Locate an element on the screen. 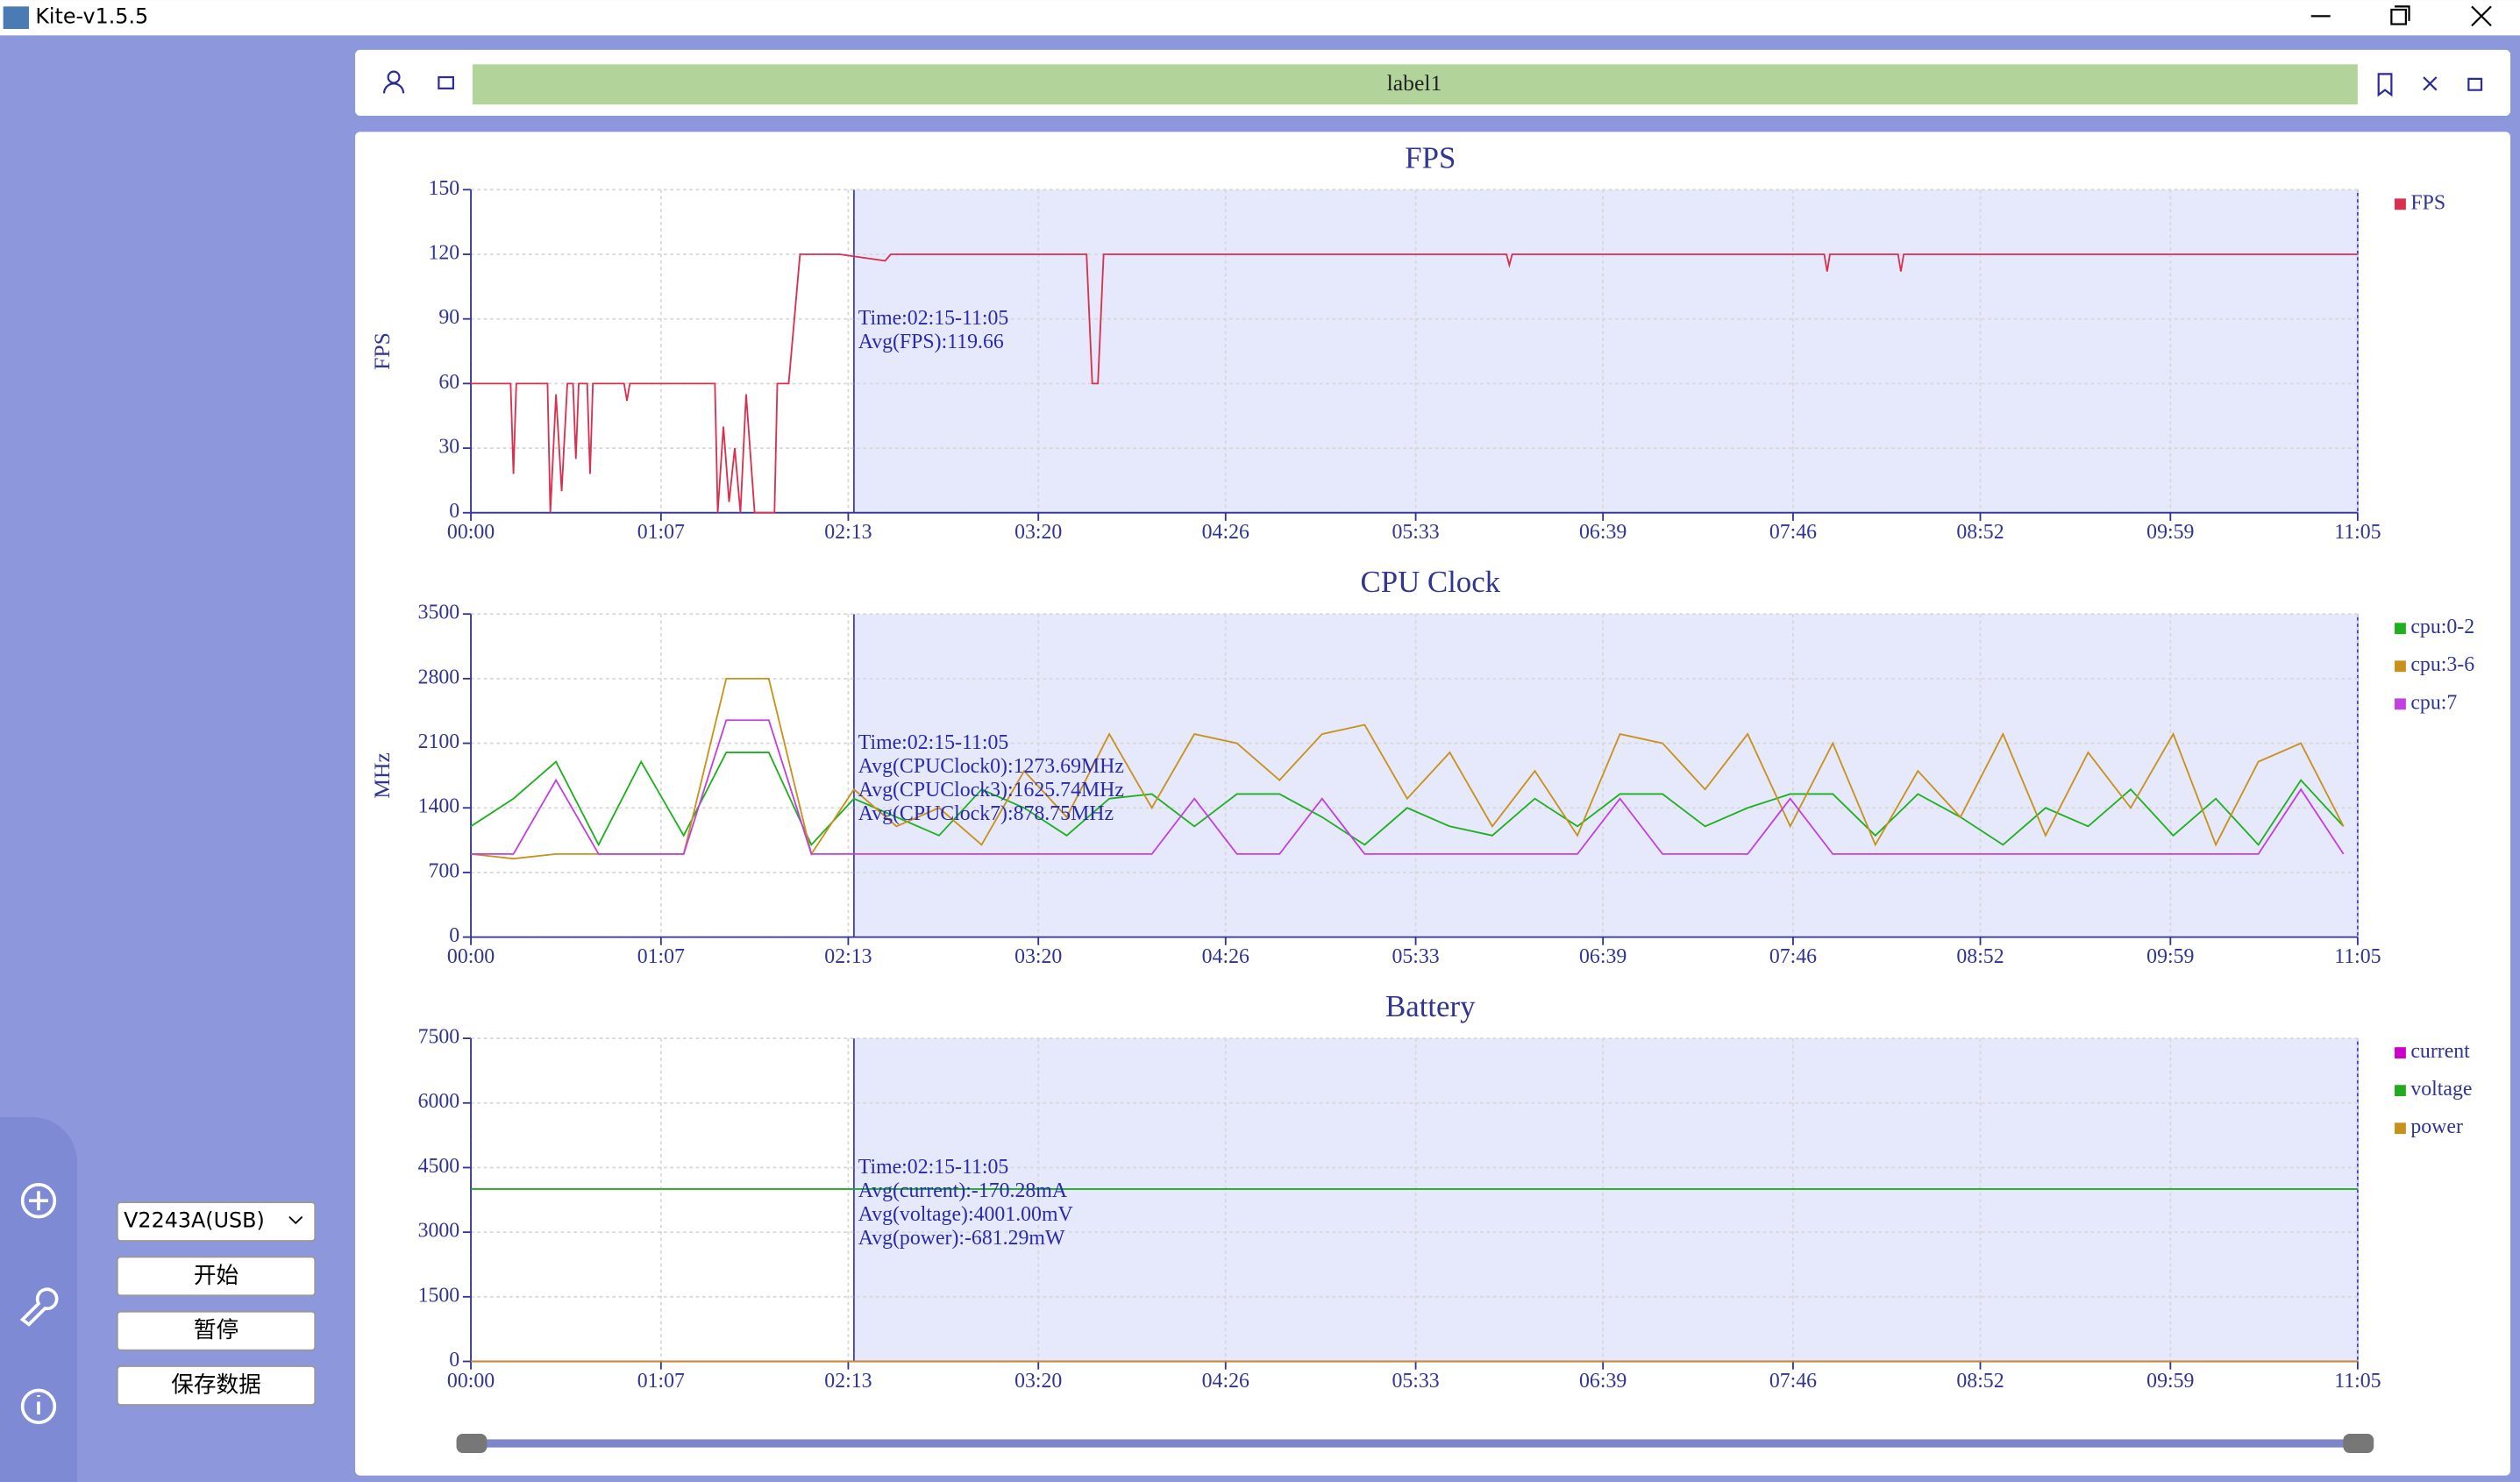 The image size is (2520, 1482). button-label: 暂停 is located at coordinates (216, 1330).